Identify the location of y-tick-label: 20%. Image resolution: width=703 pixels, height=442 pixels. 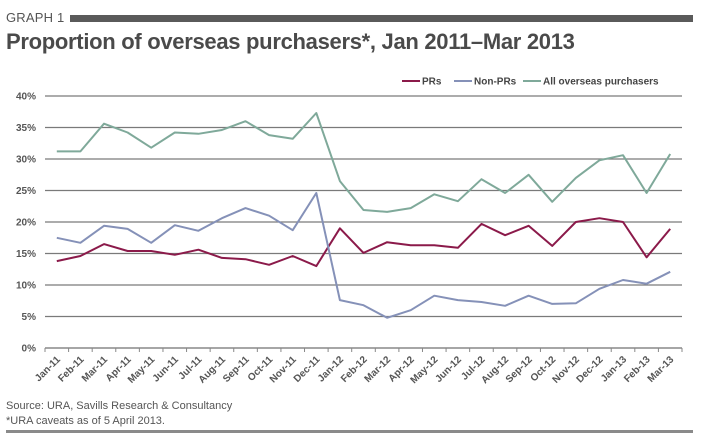
(26, 223).